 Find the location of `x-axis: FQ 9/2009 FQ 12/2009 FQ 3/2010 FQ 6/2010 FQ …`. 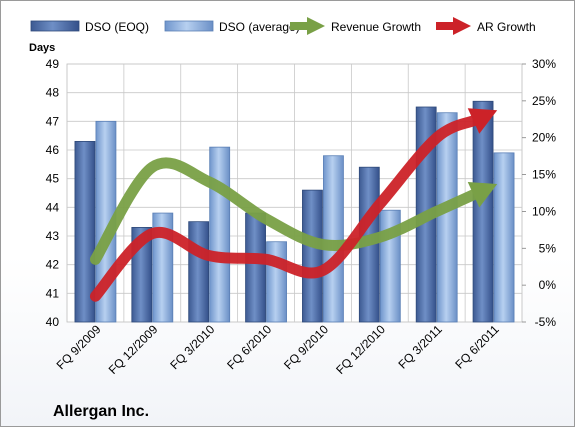

x-axis: FQ 9/2009 FQ 12/2009 FQ 3/2010 FQ 6/2010 FQ … is located at coordinates (278, 349).